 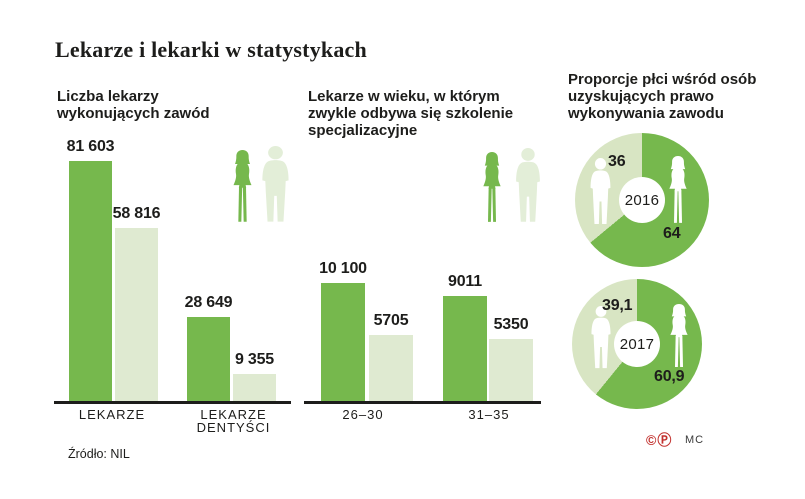 I want to click on donut-year-label-2016: 2016, so click(x=642, y=200).